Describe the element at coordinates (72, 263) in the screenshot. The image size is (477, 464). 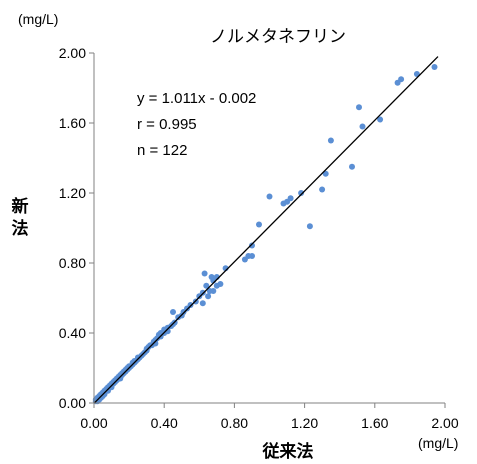
I see `y-tick-label: 0.80` at that location.